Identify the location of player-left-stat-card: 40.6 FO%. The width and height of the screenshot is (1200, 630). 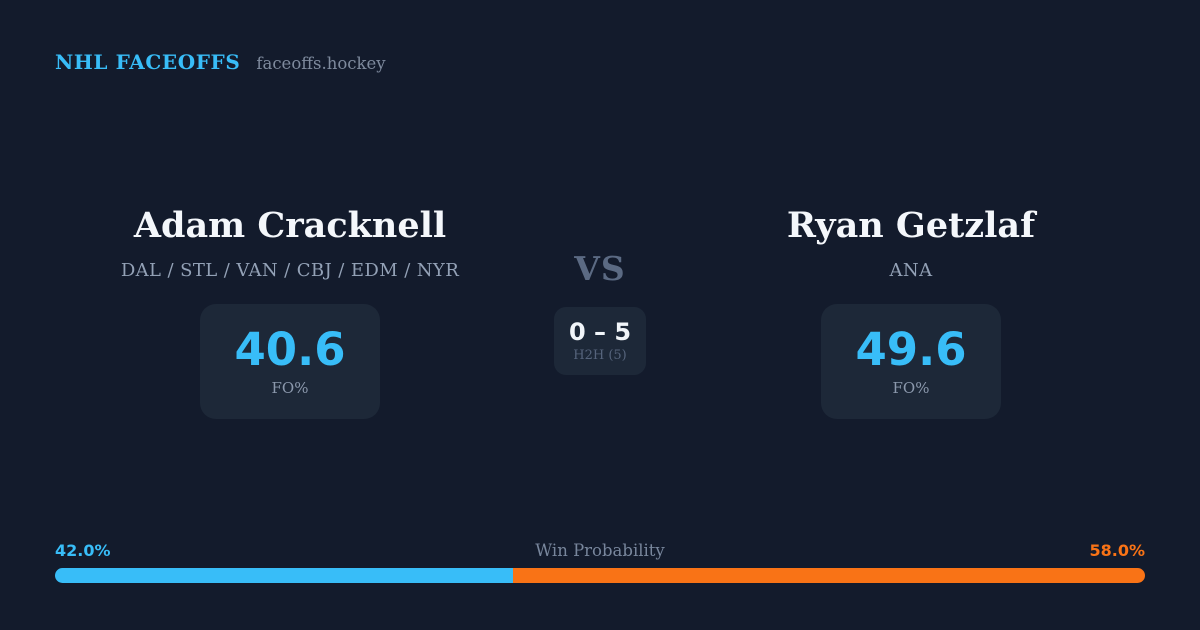
(290, 361).